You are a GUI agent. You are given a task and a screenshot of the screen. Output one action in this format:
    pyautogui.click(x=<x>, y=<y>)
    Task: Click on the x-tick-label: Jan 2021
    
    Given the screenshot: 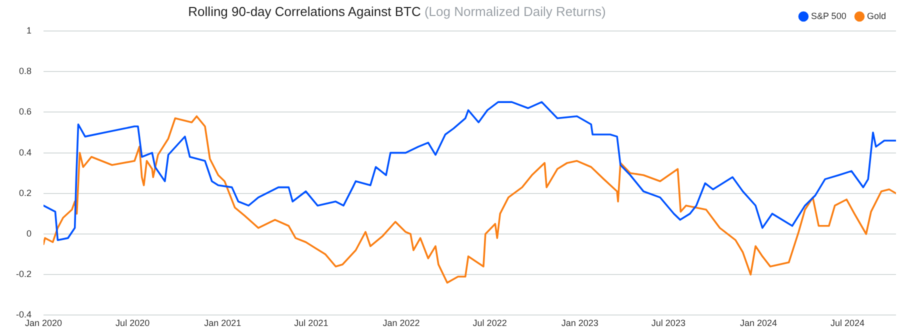 What is the action you would take?
    pyautogui.click(x=223, y=323)
    